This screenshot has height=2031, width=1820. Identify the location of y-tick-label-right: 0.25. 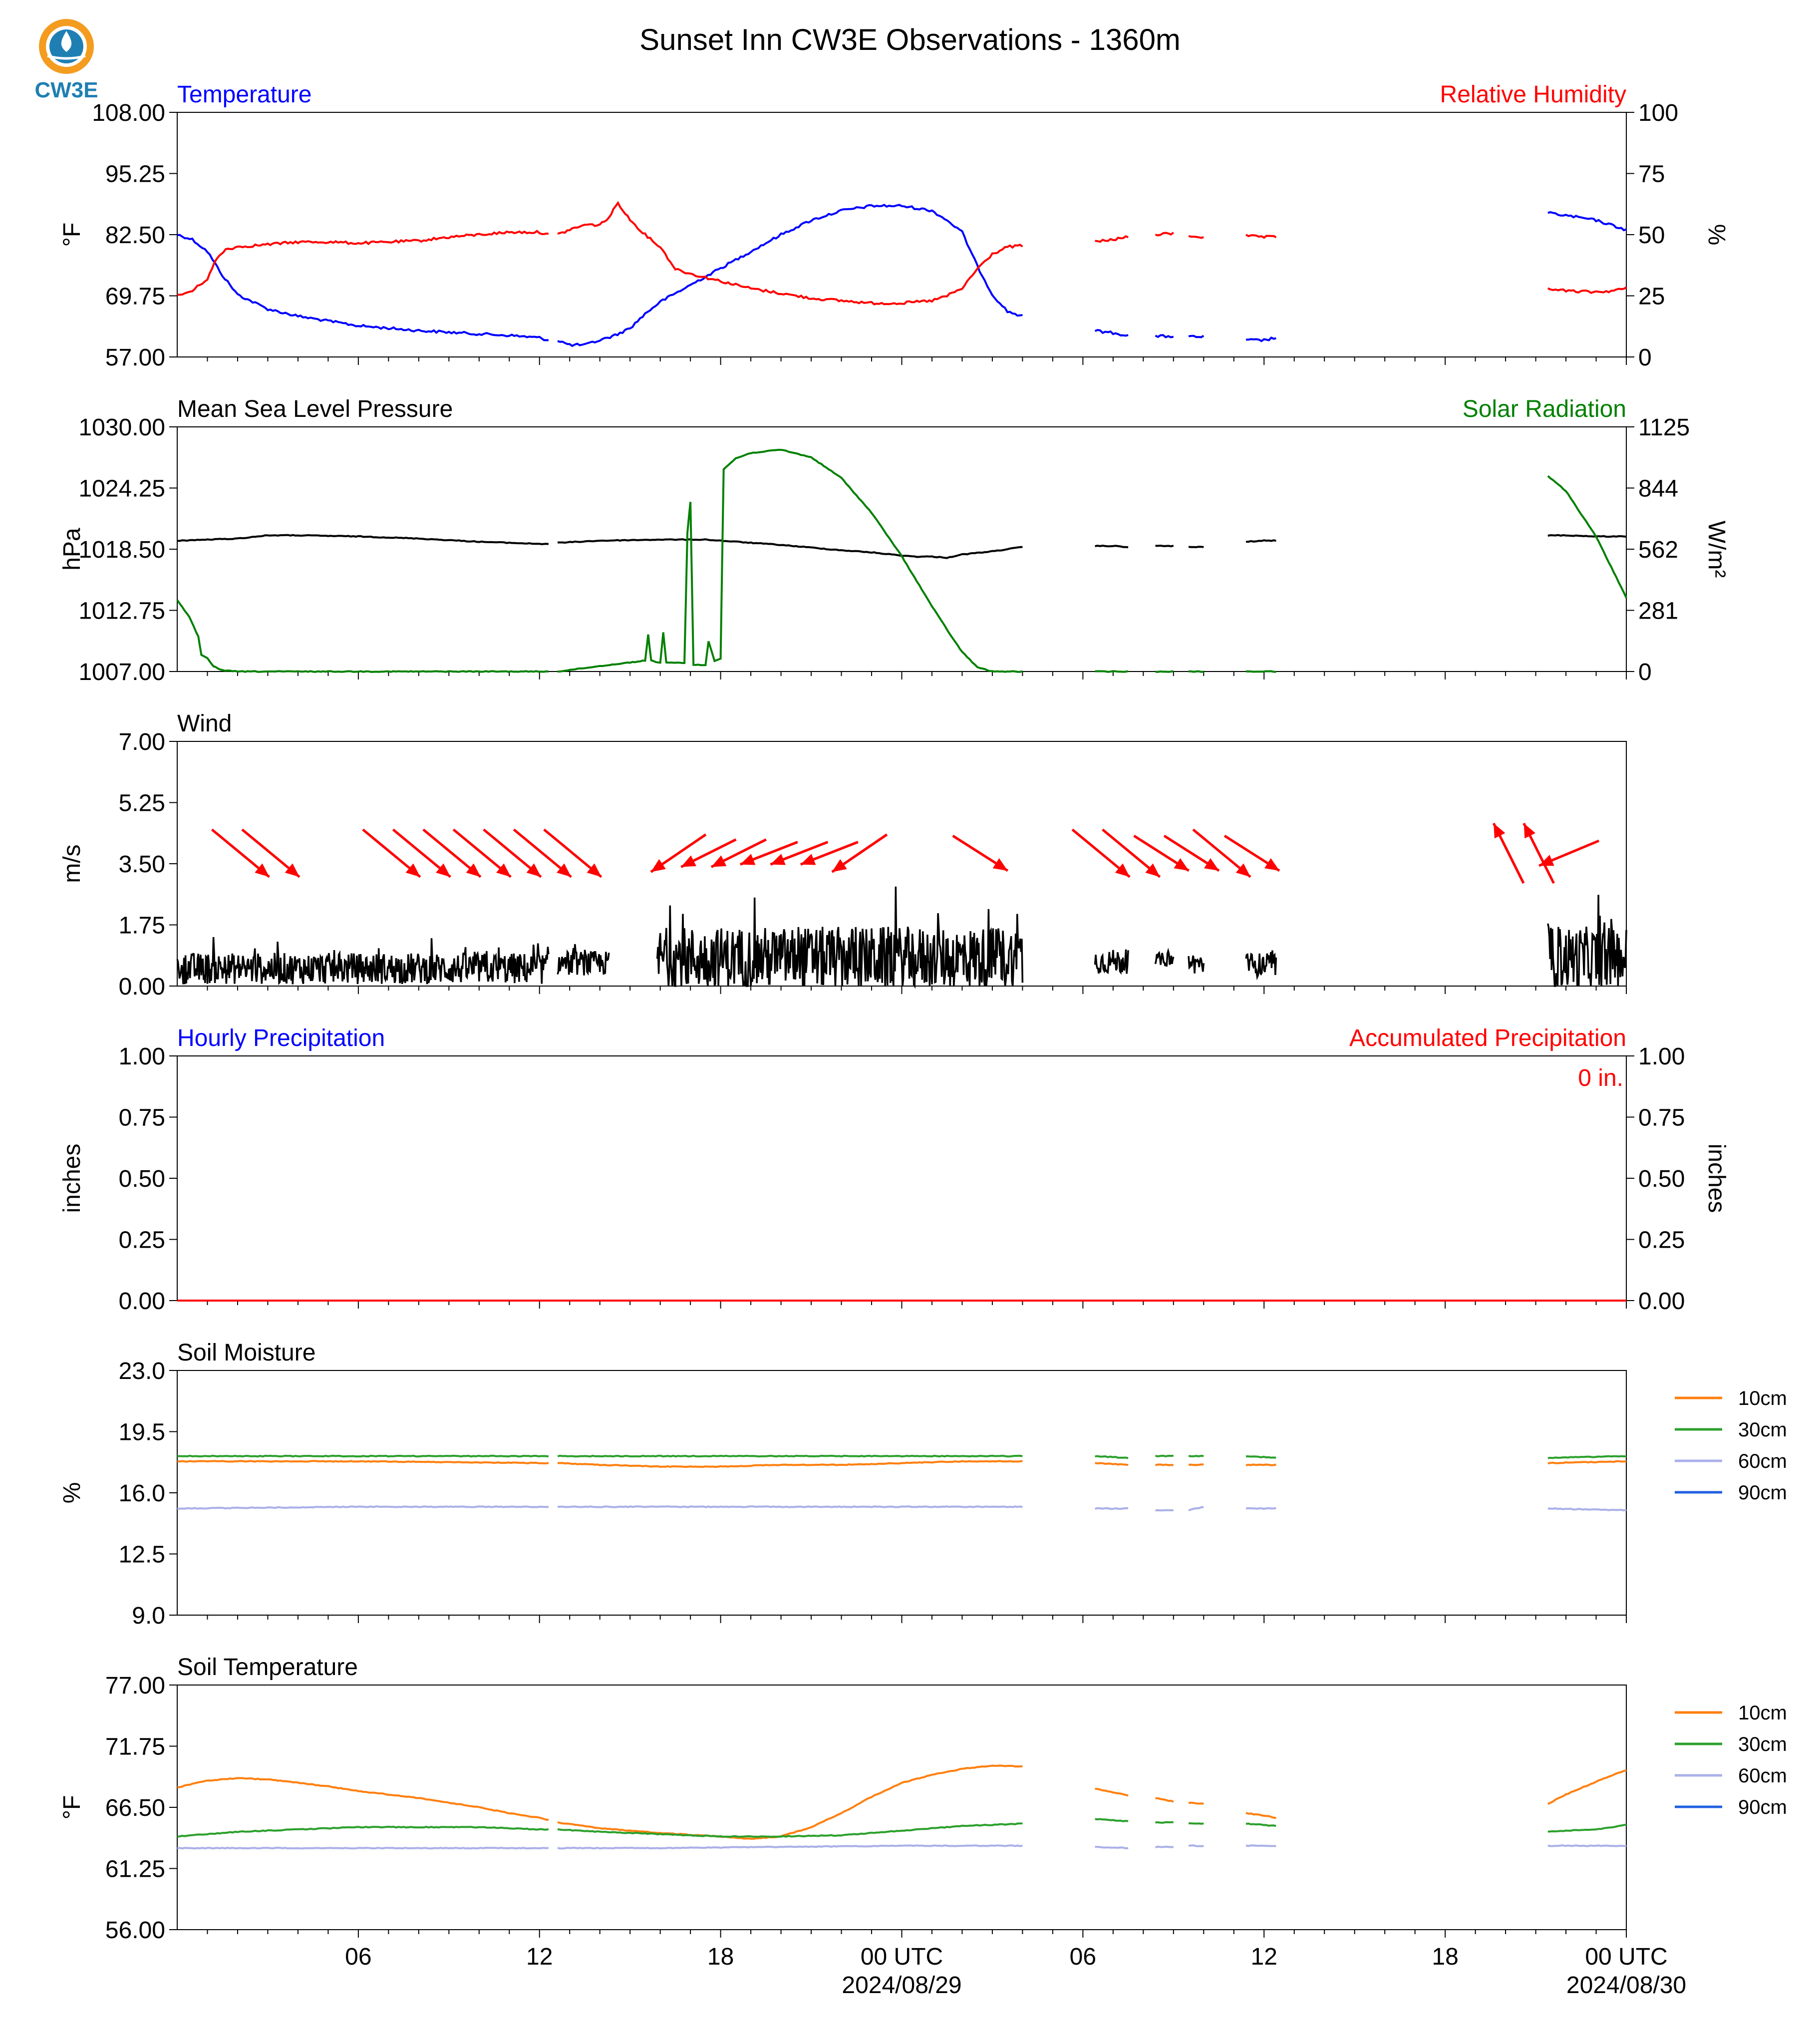
(1661, 1241).